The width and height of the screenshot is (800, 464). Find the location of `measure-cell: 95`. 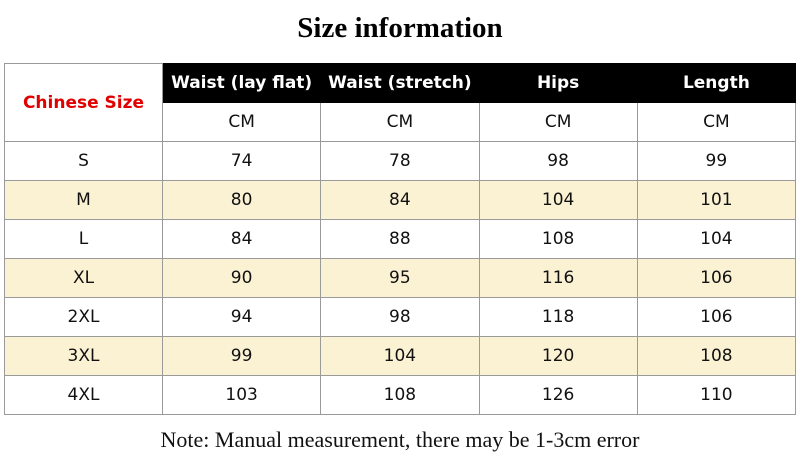

measure-cell: 95 is located at coordinates (400, 278).